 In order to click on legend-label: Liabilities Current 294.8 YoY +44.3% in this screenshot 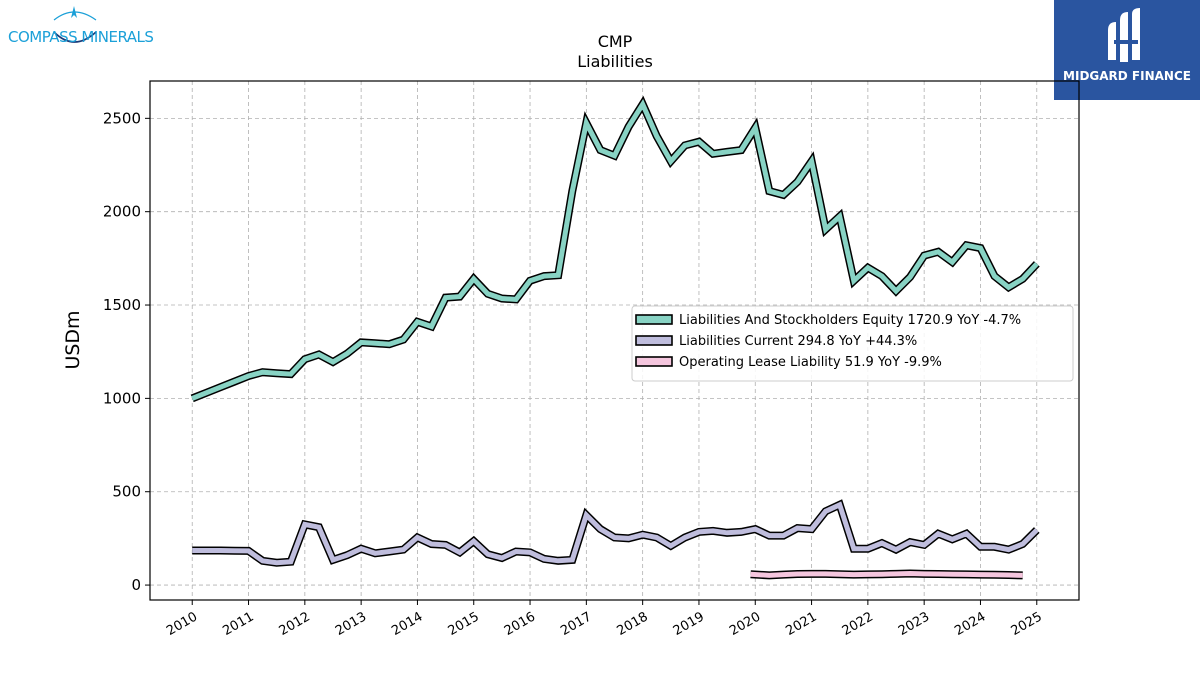, I will do `click(798, 341)`.